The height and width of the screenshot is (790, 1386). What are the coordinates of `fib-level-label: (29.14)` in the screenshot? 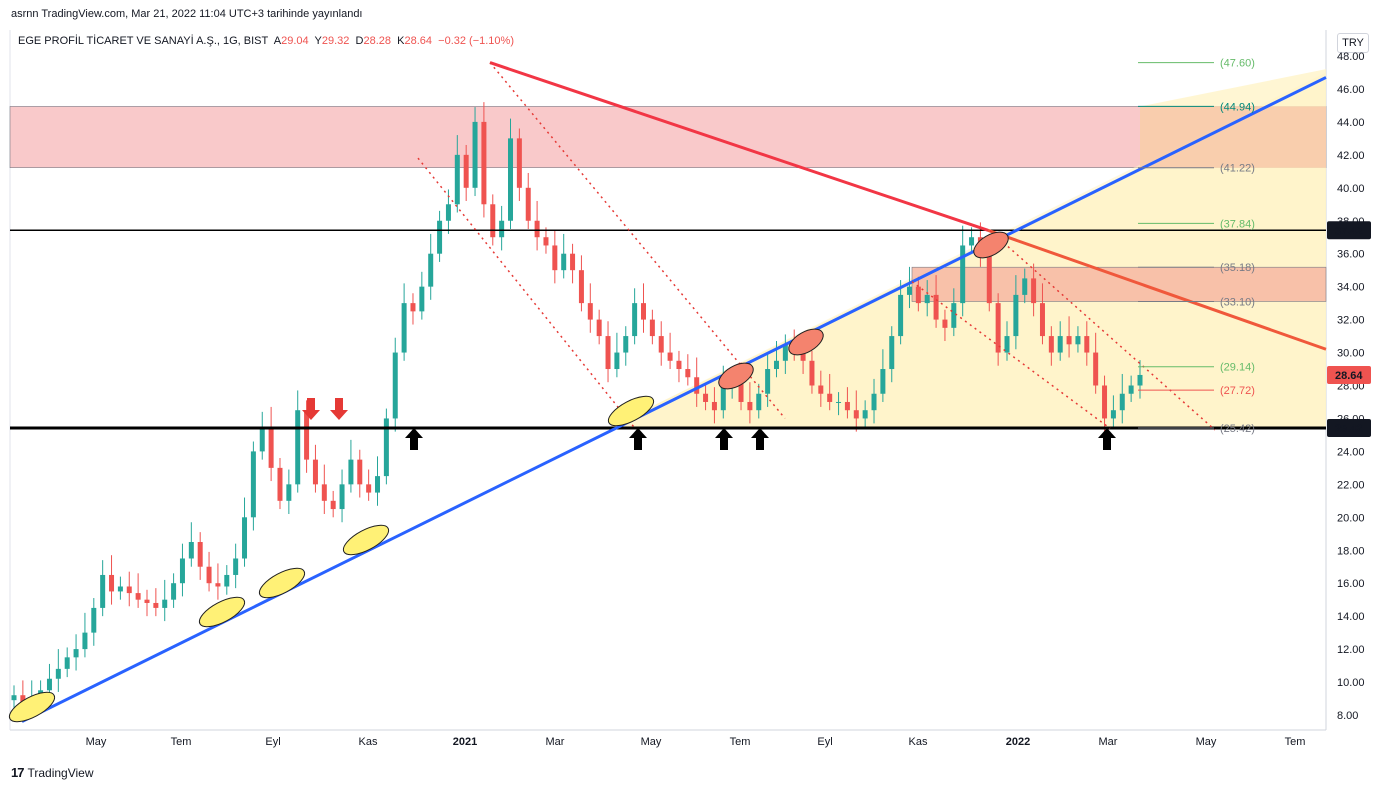 It's located at (1237, 368).